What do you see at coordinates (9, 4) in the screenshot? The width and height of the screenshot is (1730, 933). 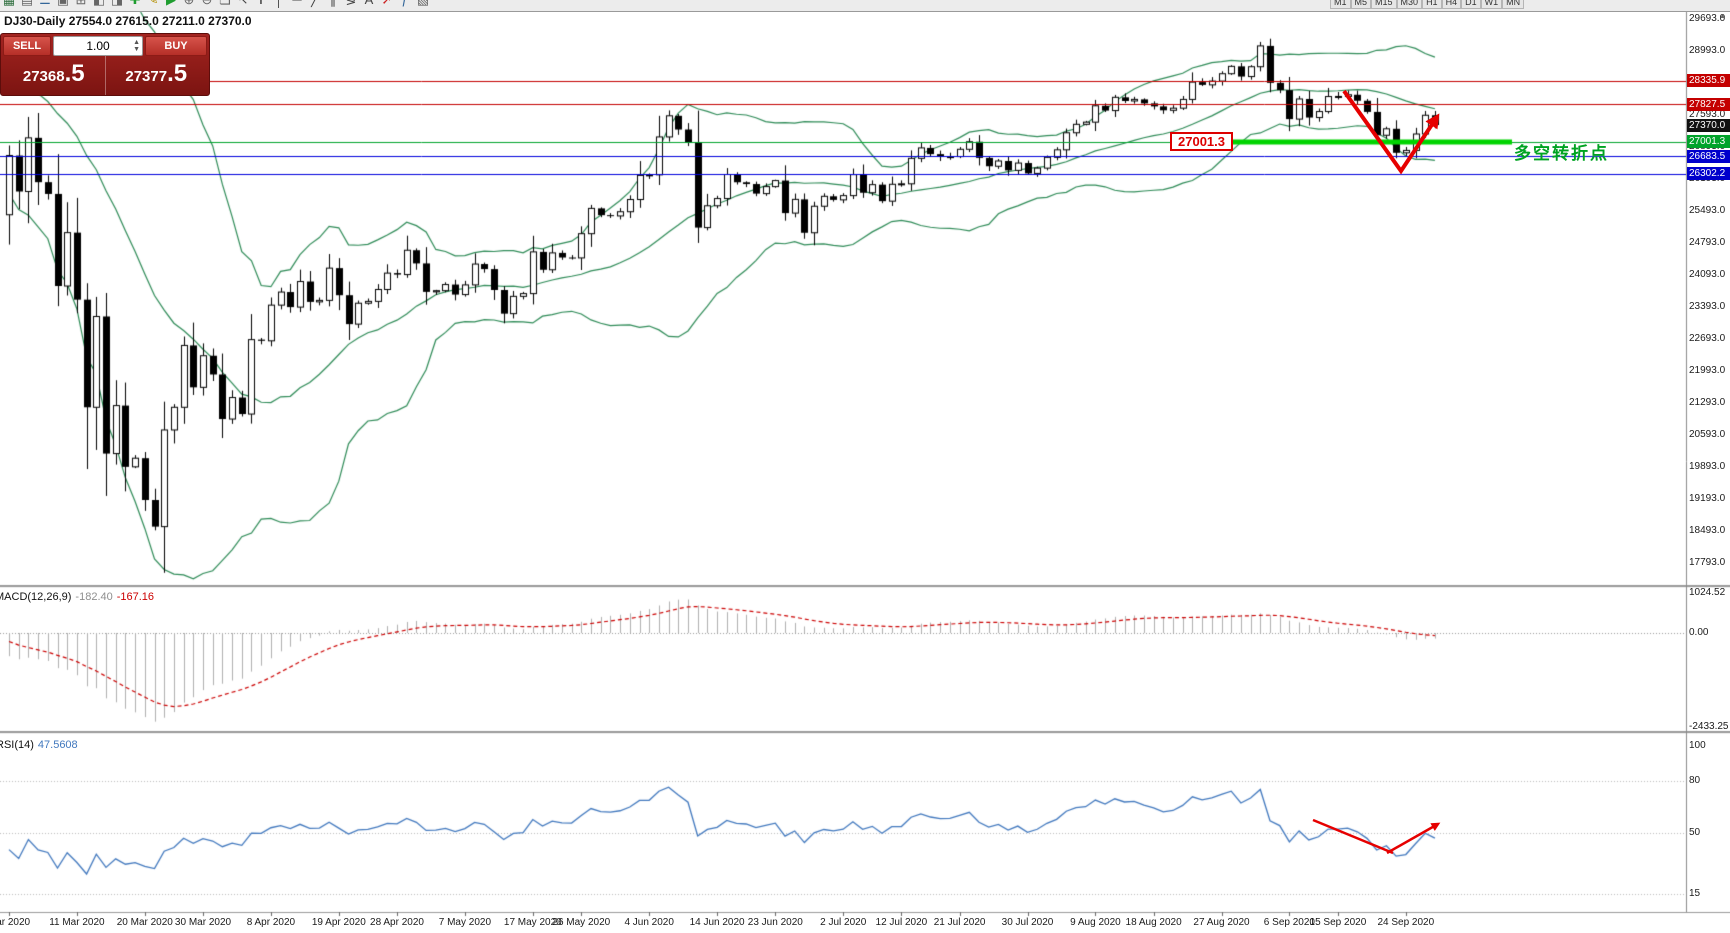 I see `new-chart-icon: ▦` at bounding box center [9, 4].